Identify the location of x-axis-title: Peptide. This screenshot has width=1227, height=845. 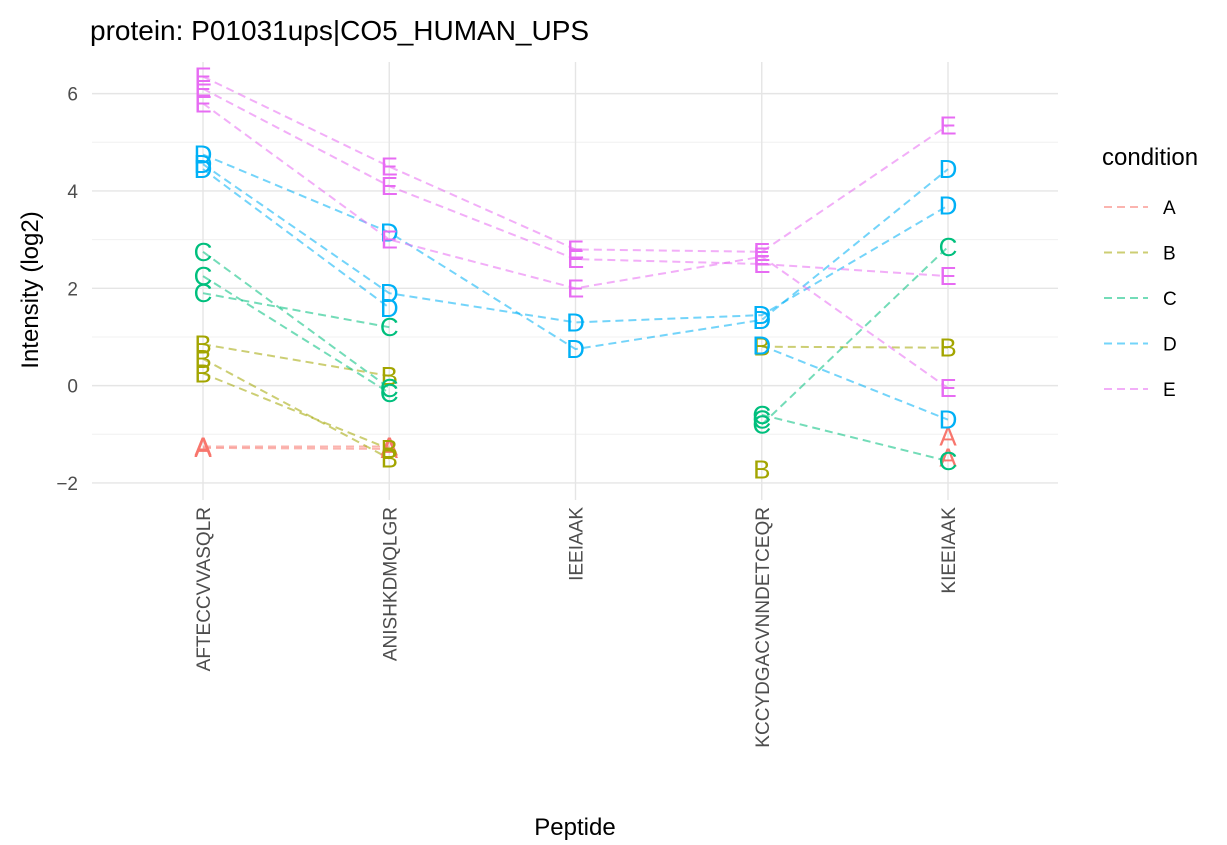
(574, 827).